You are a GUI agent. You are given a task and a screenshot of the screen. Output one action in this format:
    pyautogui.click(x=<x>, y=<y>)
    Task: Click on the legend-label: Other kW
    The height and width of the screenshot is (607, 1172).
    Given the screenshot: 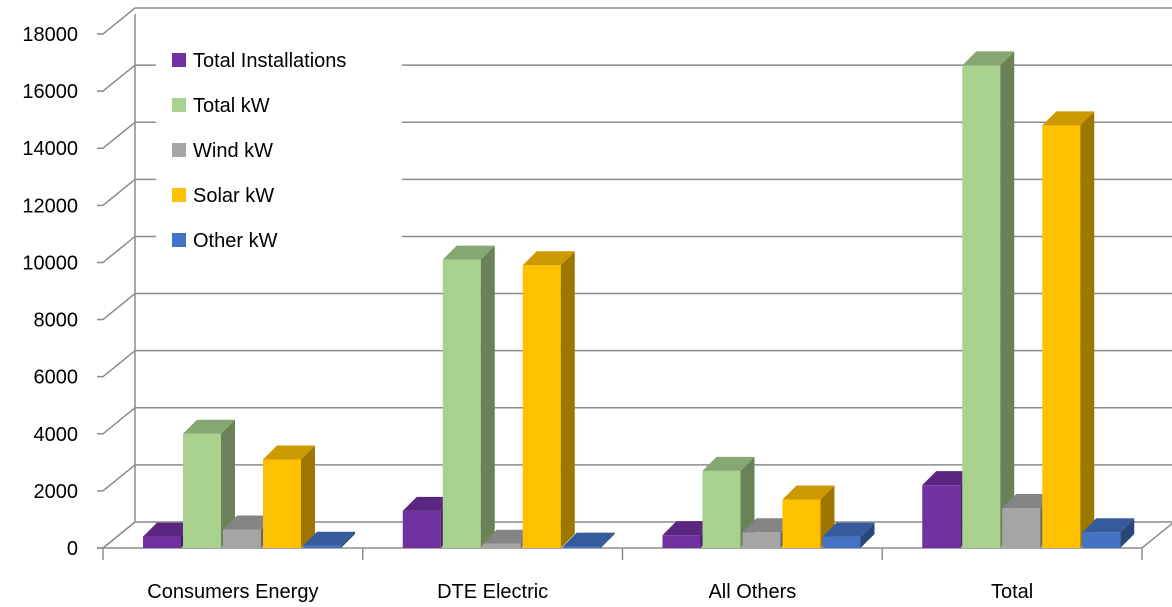 What is the action you would take?
    pyautogui.click(x=235, y=241)
    